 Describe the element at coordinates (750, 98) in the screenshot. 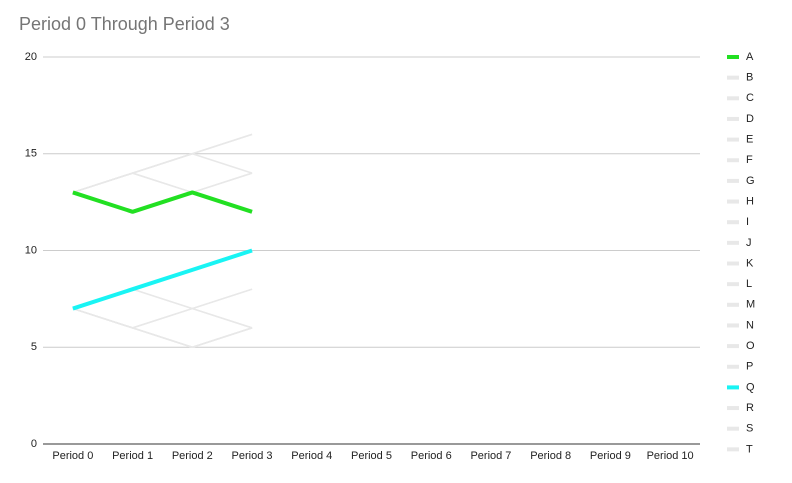

I see `legend-label: C` at that location.